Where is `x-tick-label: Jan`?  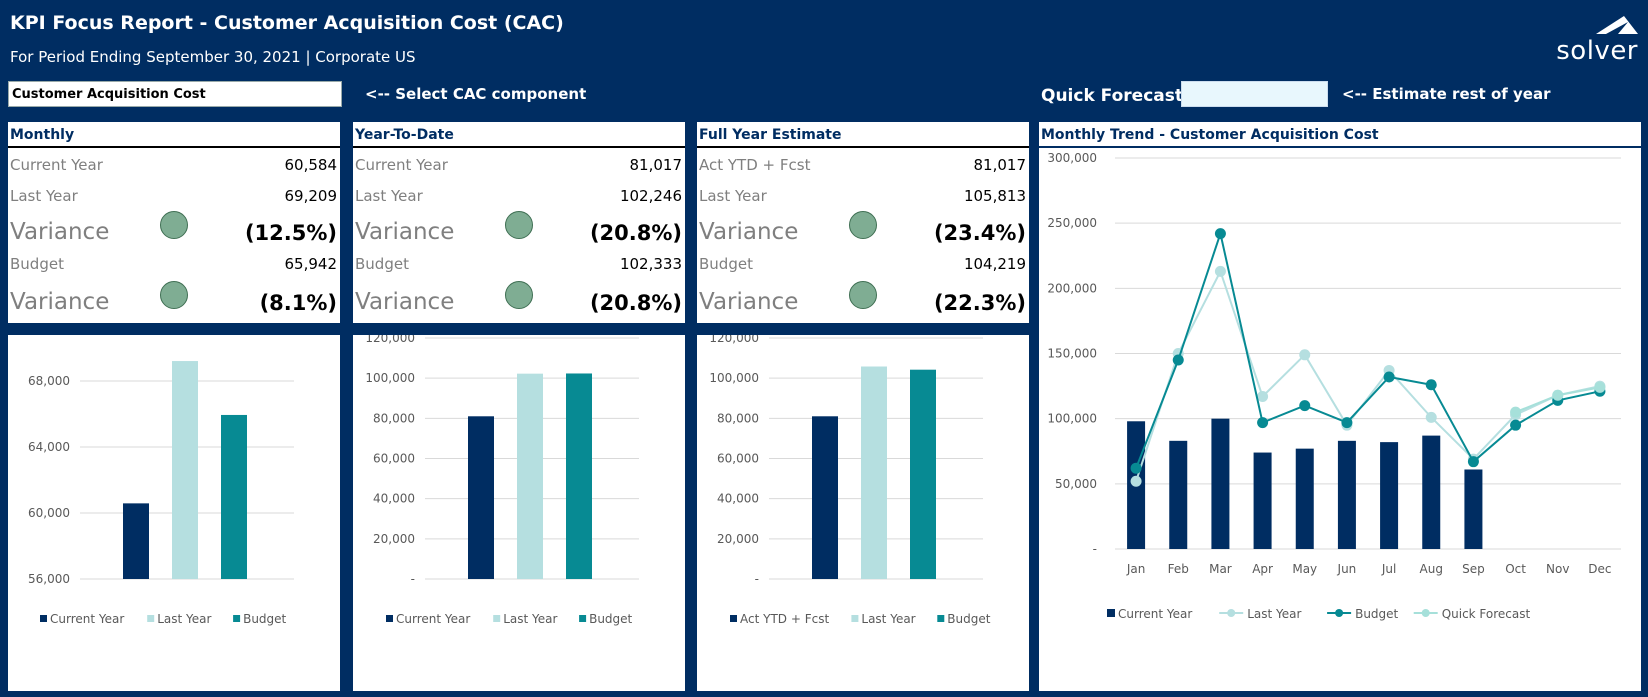 x-tick-label: Jan is located at coordinates (1136, 569).